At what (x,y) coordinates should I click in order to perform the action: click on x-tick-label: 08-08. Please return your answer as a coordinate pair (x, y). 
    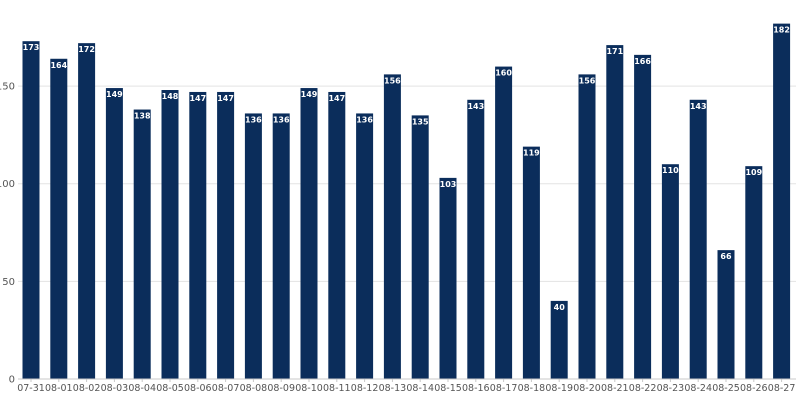
    Looking at the image, I should click on (254, 388).